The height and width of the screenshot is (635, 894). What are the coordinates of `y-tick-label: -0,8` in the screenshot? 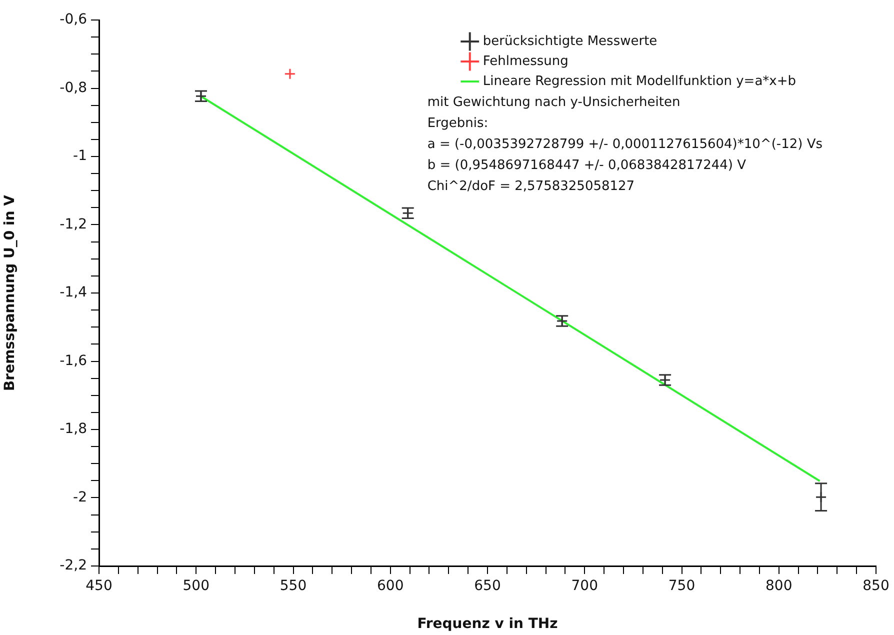 It's located at (73, 88).